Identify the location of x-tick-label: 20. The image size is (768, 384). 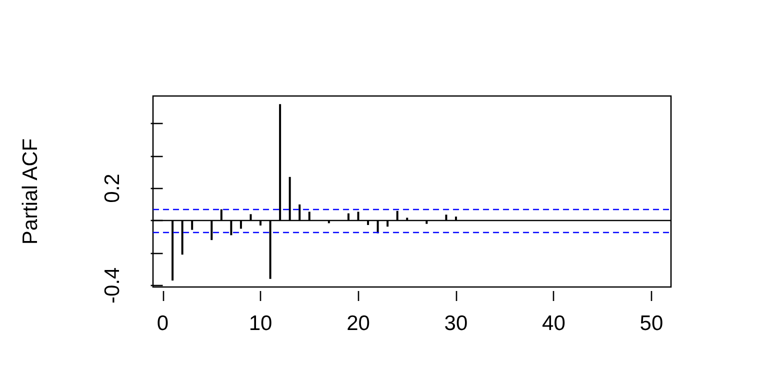
(358, 323).